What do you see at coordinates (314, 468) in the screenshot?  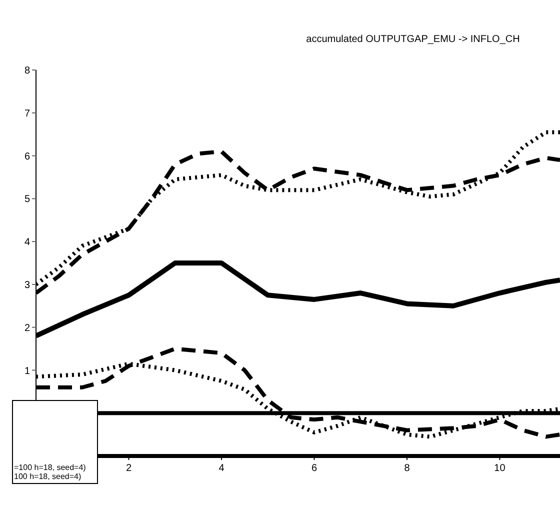 I see `x-tick-label: 6` at bounding box center [314, 468].